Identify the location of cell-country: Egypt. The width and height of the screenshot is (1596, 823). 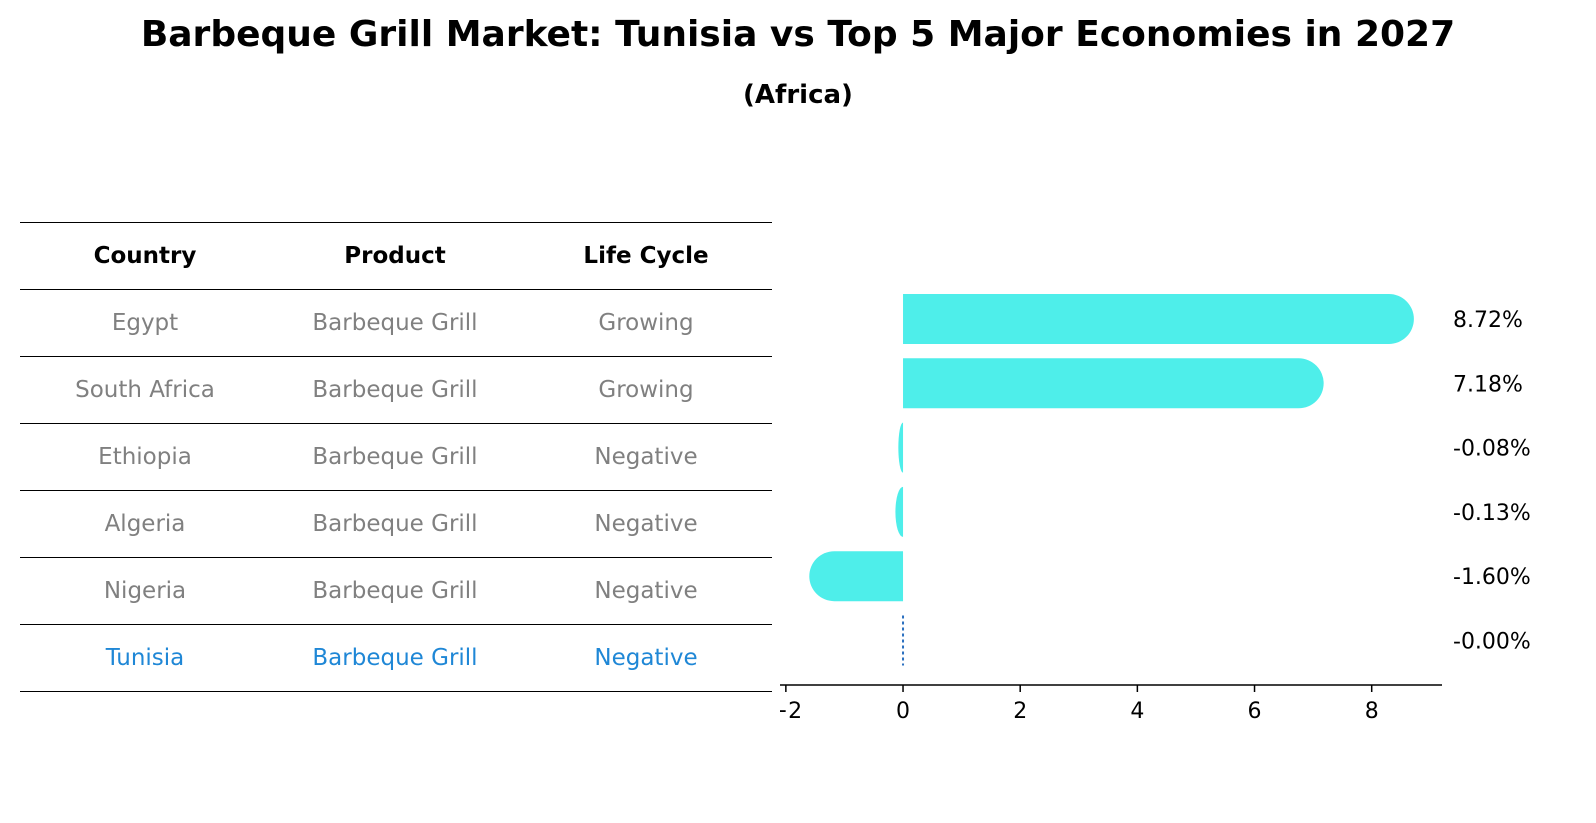
(145, 323).